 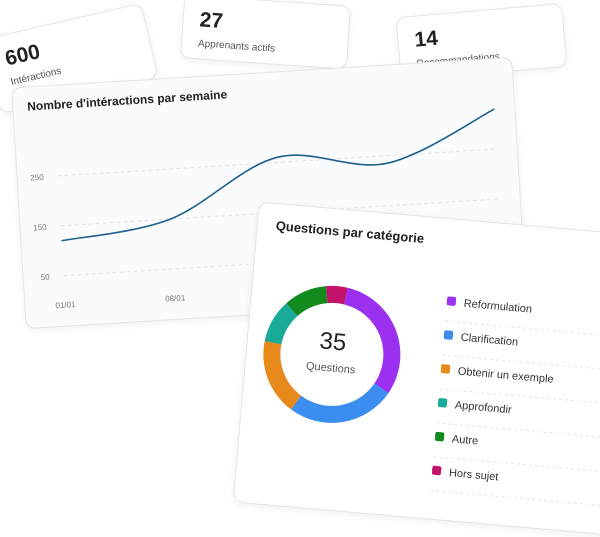 What do you see at coordinates (464, 440) in the screenshot?
I see `legend-label: Autre` at bounding box center [464, 440].